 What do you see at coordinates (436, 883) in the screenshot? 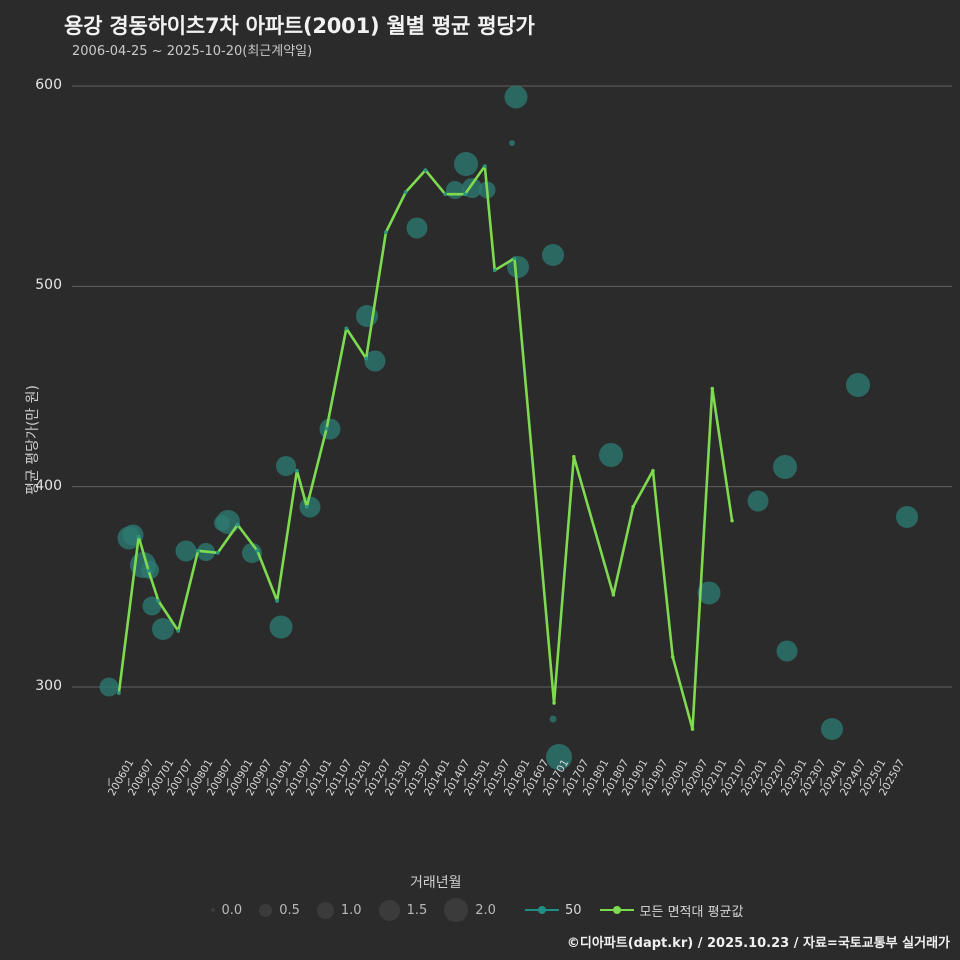
I see `x-axis-title: 거래년월` at bounding box center [436, 883].